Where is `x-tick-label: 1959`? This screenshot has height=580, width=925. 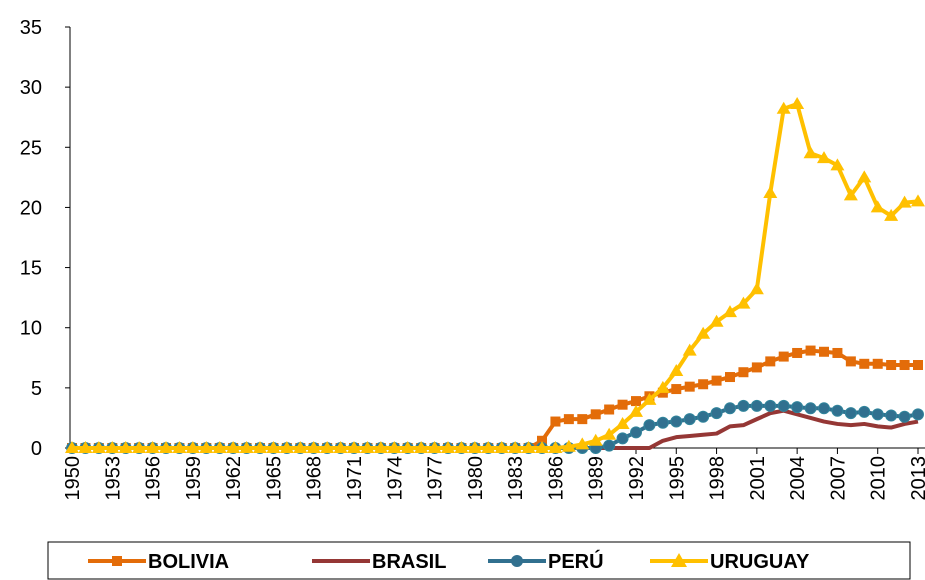 x-tick-label: 1959 is located at coordinates (194, 478).